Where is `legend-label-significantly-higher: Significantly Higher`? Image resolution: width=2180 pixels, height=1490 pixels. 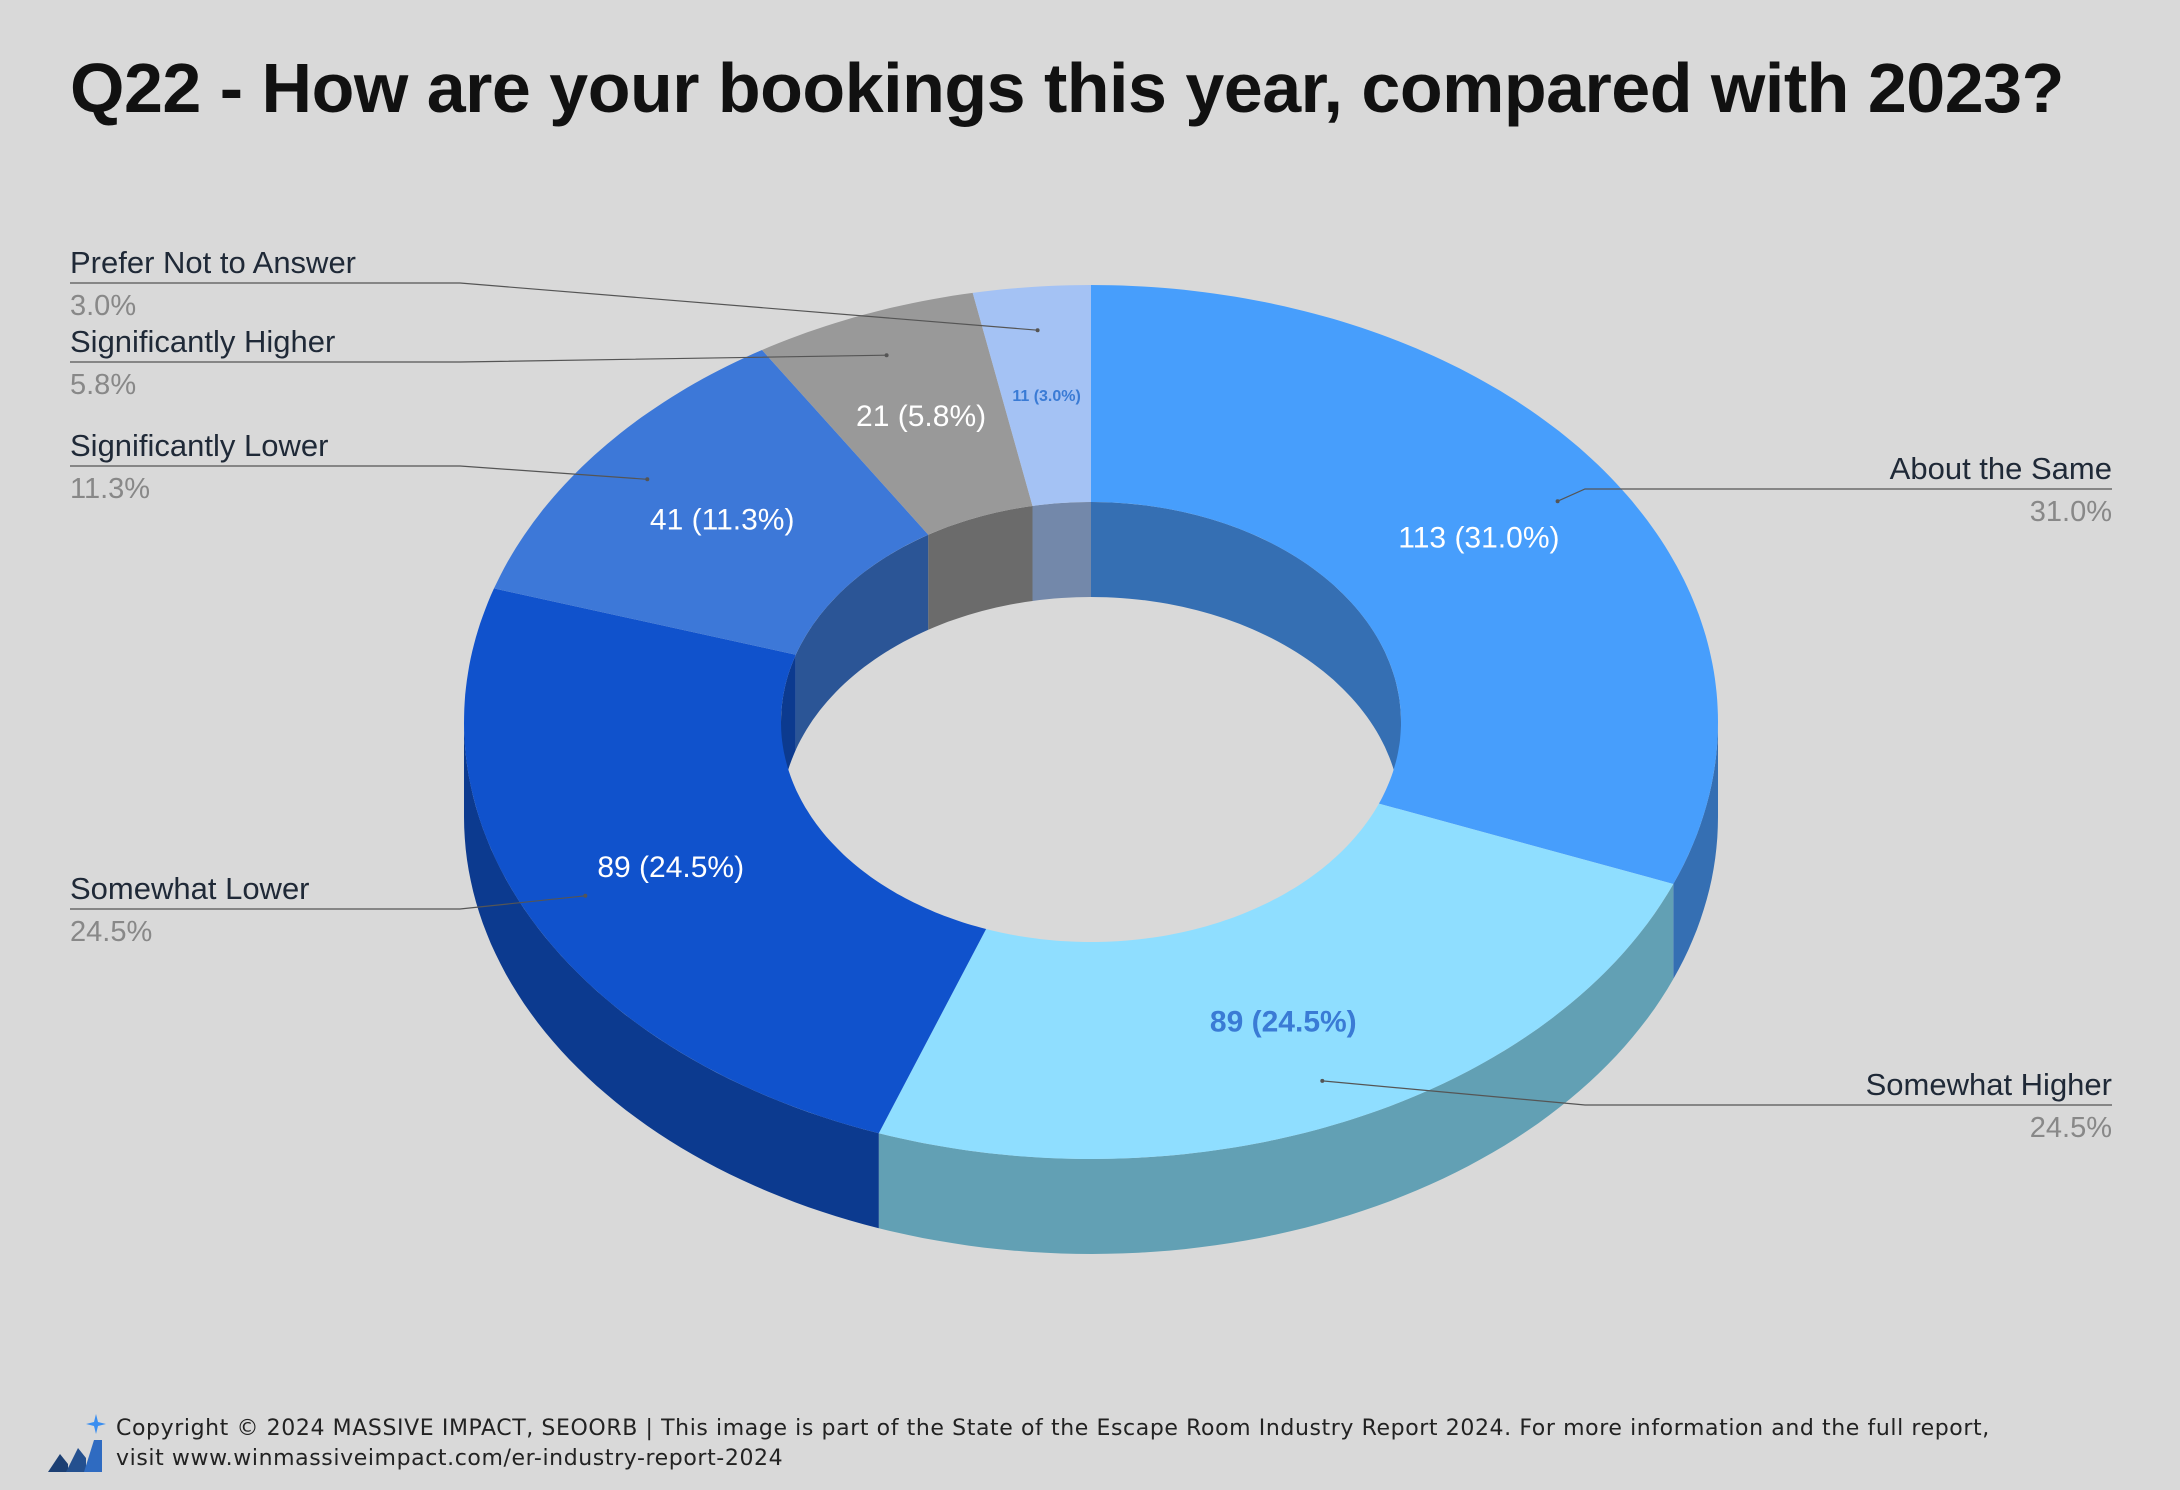
legend-label-significantly-higher: Significantly Higher is located at coordinates (202, 341).